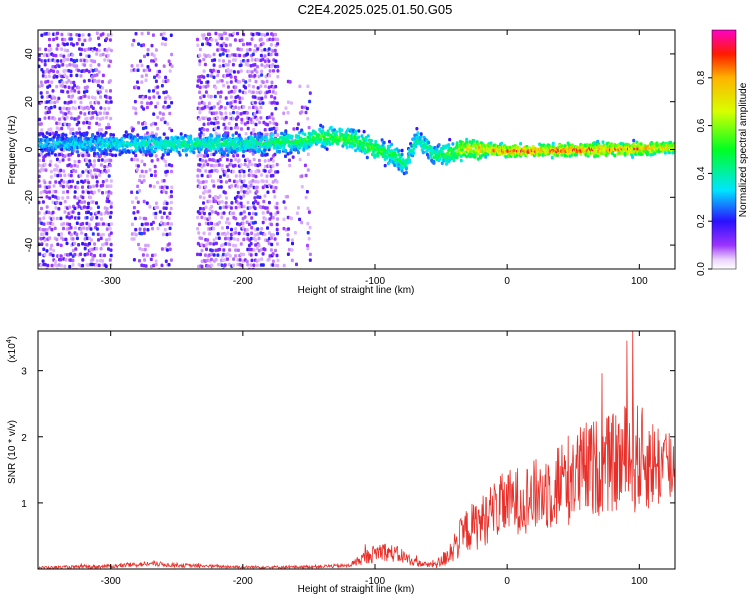 The height and width of the screenshot is (600, 750). Describe the element at coordinates (257, 119) in the screenshot. I see `spectrogram-cell-2031` at that location.